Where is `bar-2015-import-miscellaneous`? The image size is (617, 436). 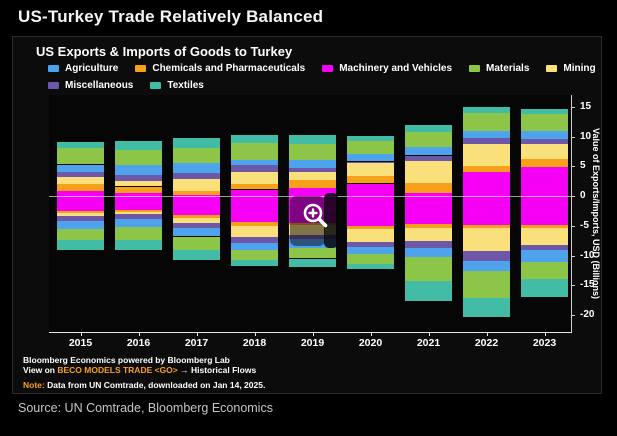
bar-2015-import-miscellaneous is located at coordinates (80, 218).